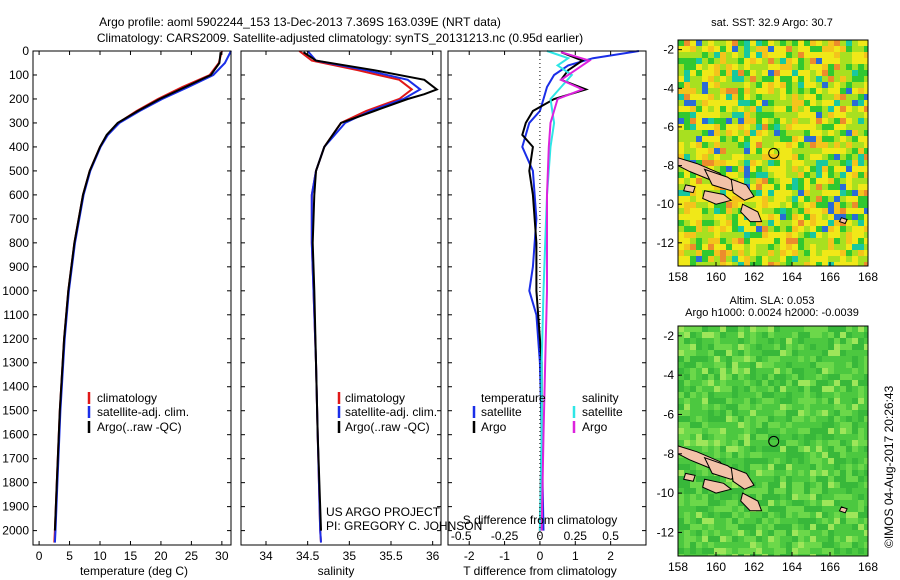 The image size is (900, 580). What do you see at coordinates (540, 556) in the screenshot?
I see `x-tick-label: 0` at bounding box center [540, 556].